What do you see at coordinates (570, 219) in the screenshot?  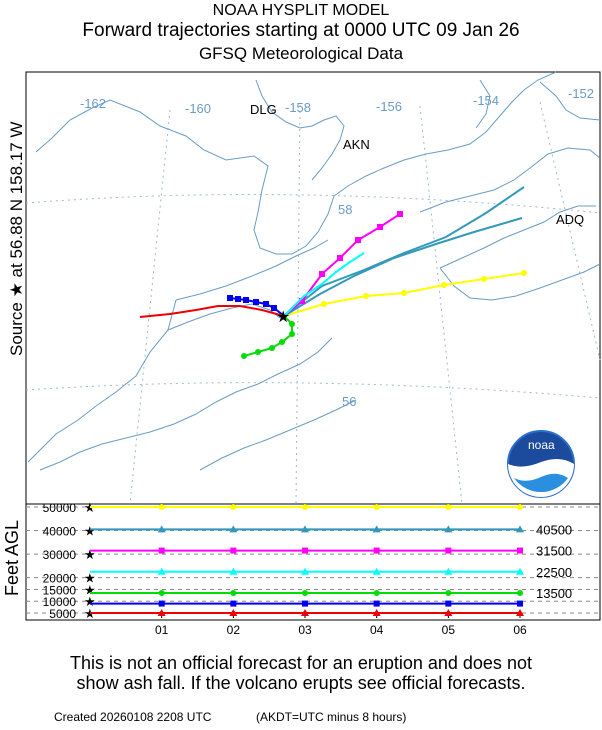 I see `place-label-adq: ADQ` at bounding box center [570, 219].